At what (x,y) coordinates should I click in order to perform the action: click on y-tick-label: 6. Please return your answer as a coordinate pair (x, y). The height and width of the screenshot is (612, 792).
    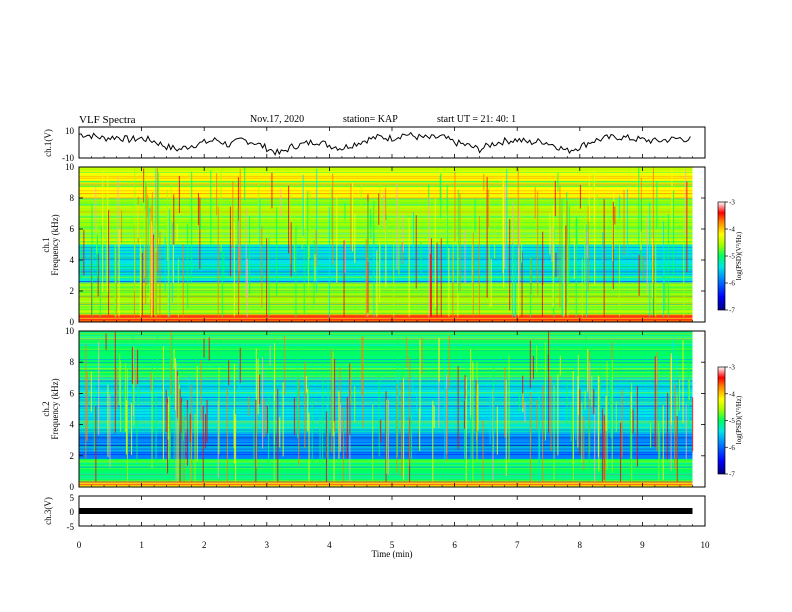
    Looking at the image, I should click on (72, 229).